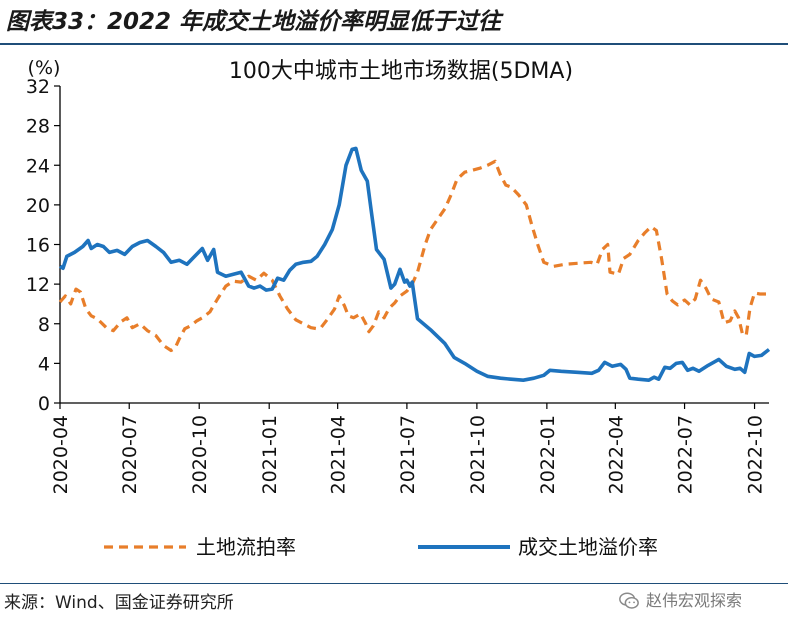  What do you see at coordinates (130, 454) in the screenshot?
I see `x-tick-label: 2020-07` at bounding box center [130, 454].